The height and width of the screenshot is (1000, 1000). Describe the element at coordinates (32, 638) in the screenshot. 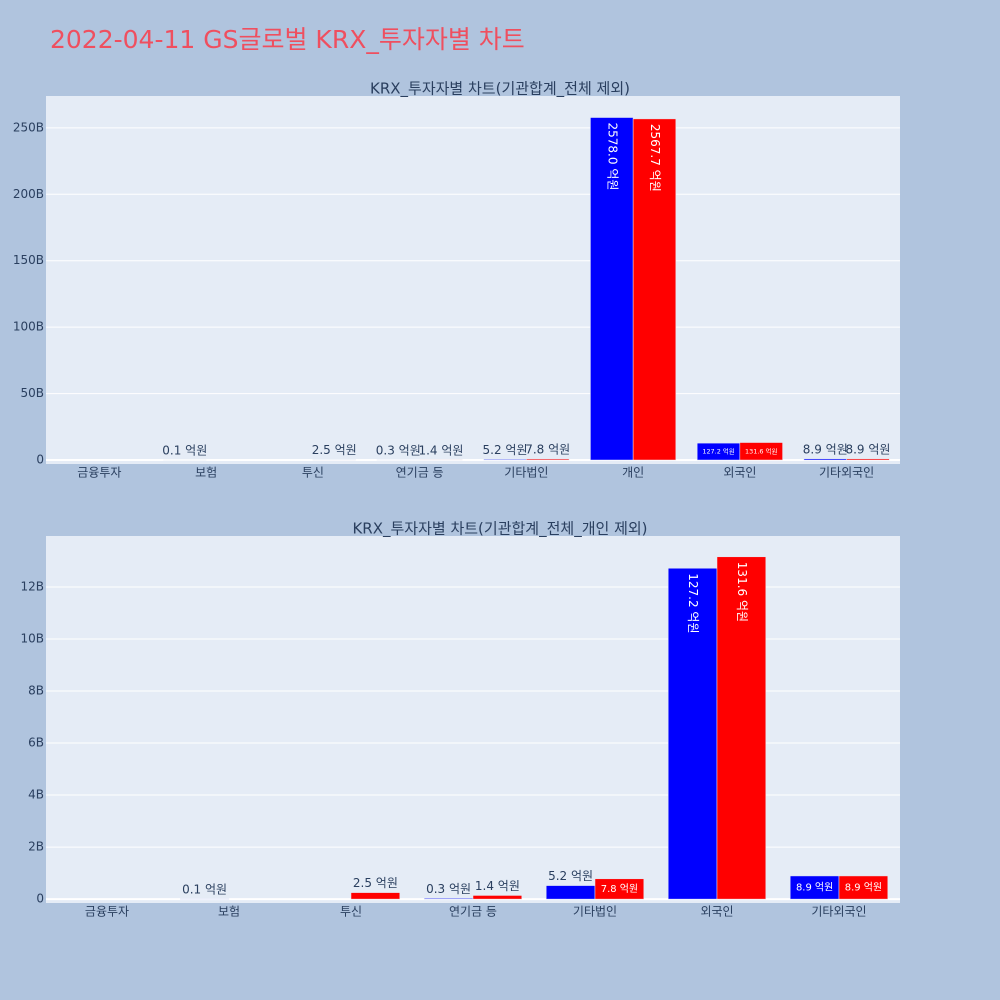

I see `y-tick-label: 10B` at that location.